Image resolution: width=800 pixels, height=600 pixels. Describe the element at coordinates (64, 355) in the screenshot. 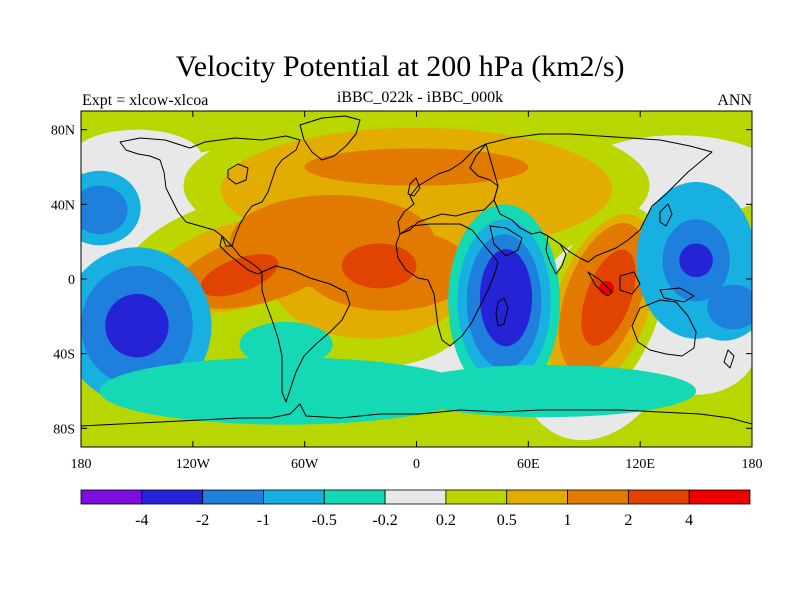

I see `y-tick-label: 40S` at that location.